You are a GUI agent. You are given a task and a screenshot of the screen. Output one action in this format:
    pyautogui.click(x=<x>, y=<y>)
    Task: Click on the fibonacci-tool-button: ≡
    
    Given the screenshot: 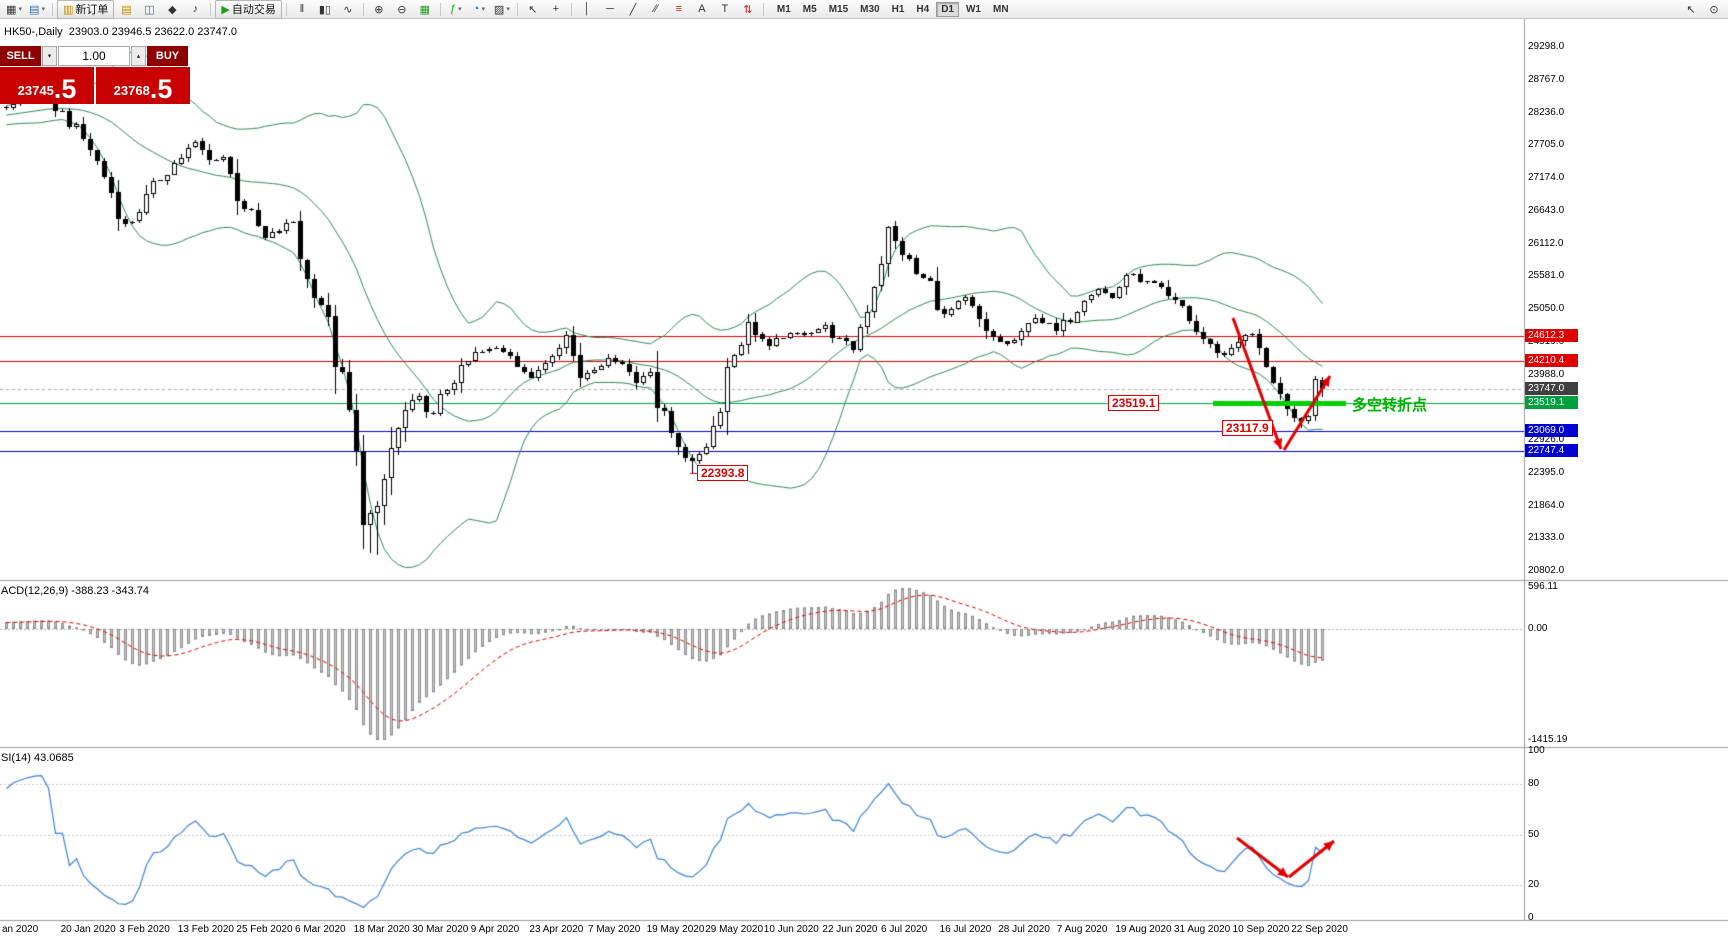 What is the action you would take?
    pyautogui.click(x=679, y=9)
    